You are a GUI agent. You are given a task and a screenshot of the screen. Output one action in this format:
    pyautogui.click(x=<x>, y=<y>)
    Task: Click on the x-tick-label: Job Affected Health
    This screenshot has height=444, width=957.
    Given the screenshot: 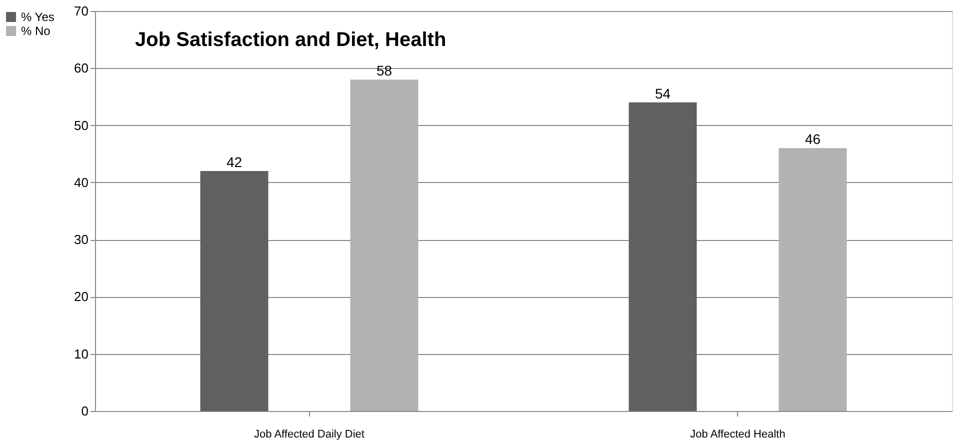 What is the action you would take?
    pyautogui.click(x=738, y=434)
    